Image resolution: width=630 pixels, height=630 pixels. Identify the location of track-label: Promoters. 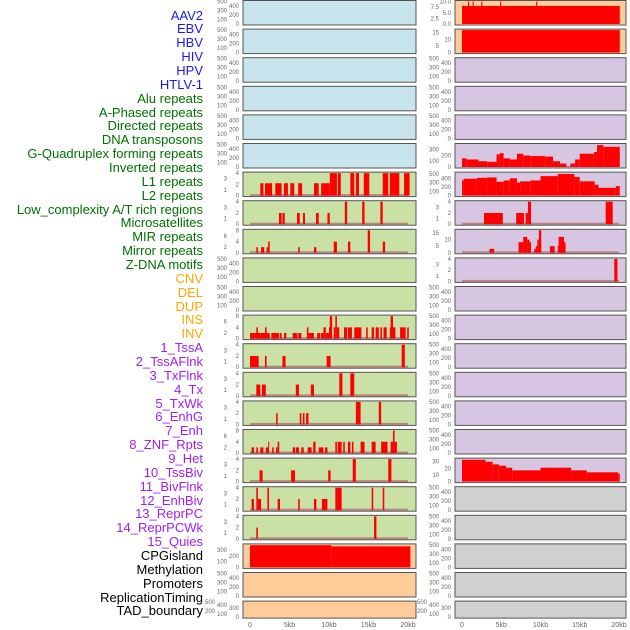
(173, 583).